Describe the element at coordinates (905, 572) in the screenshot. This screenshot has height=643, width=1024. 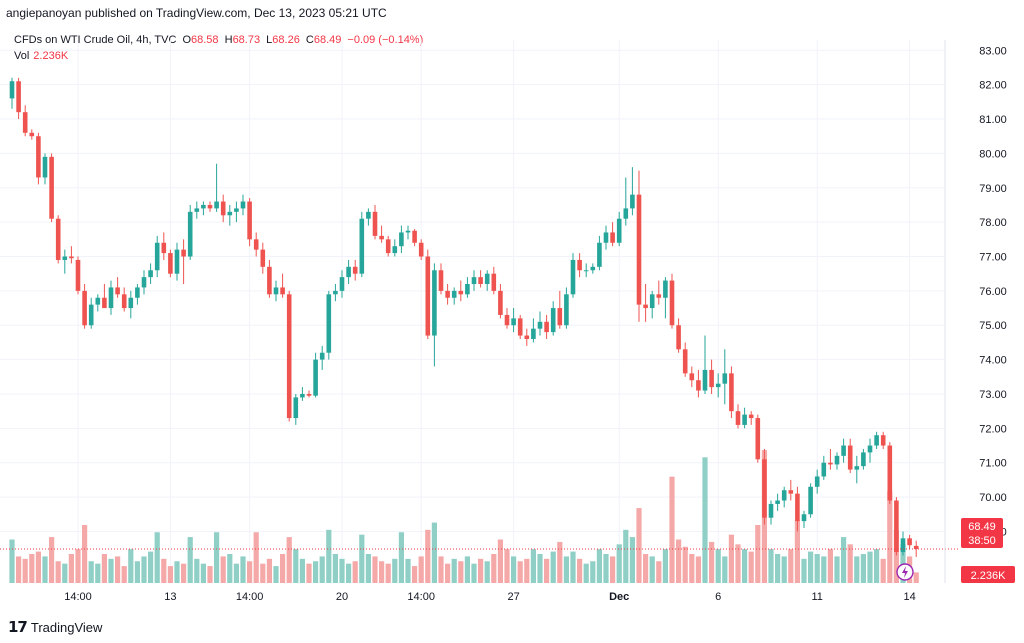
I see `flash-icon` at that location.